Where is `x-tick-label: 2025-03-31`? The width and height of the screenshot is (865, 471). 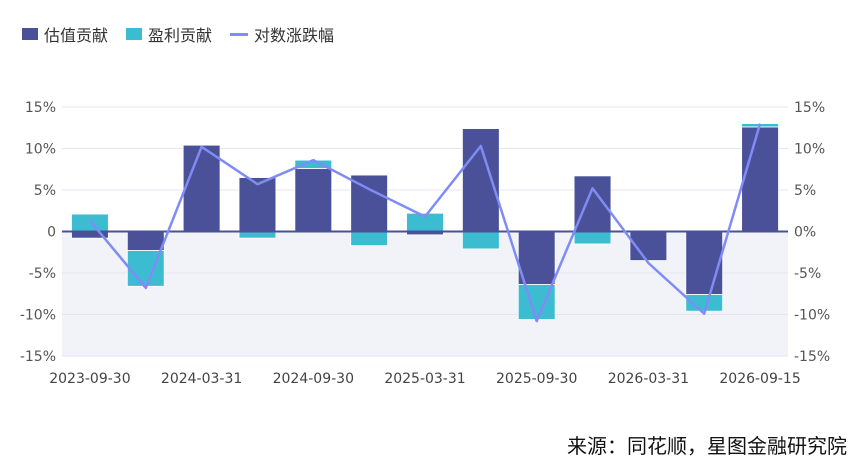 x-tick-label: 2025-03-31 is located at coordinates (424, 379).